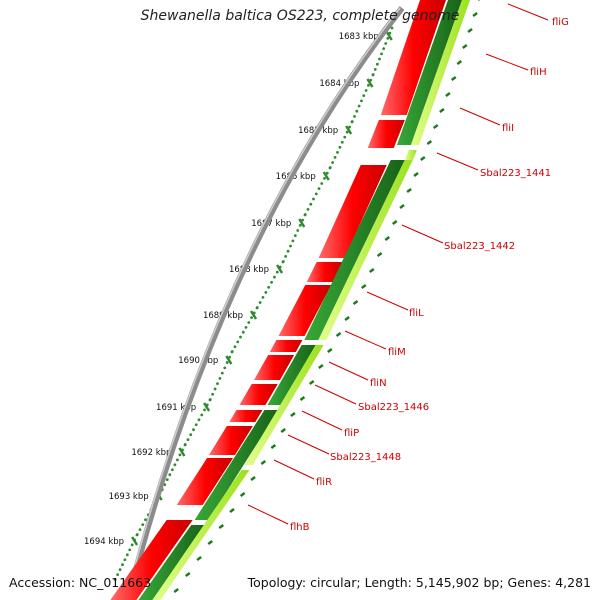 The width and height of the screenshot is (600, 600). I want to click on ruler-tick-label: 1688 kbp, so click(249, 270).